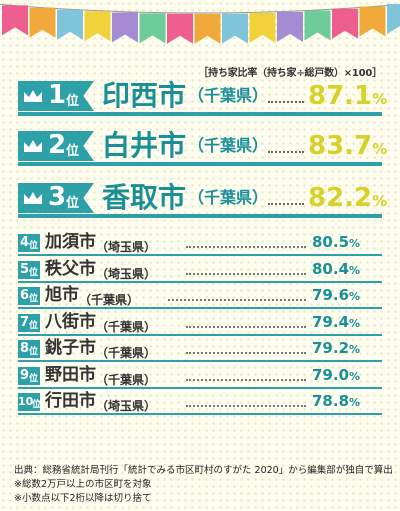  Describe the element at coordinates (200, 376) in the screenshot. I see `ranking-row: 9 位野田市（千葉県） 79.0%` at that location.